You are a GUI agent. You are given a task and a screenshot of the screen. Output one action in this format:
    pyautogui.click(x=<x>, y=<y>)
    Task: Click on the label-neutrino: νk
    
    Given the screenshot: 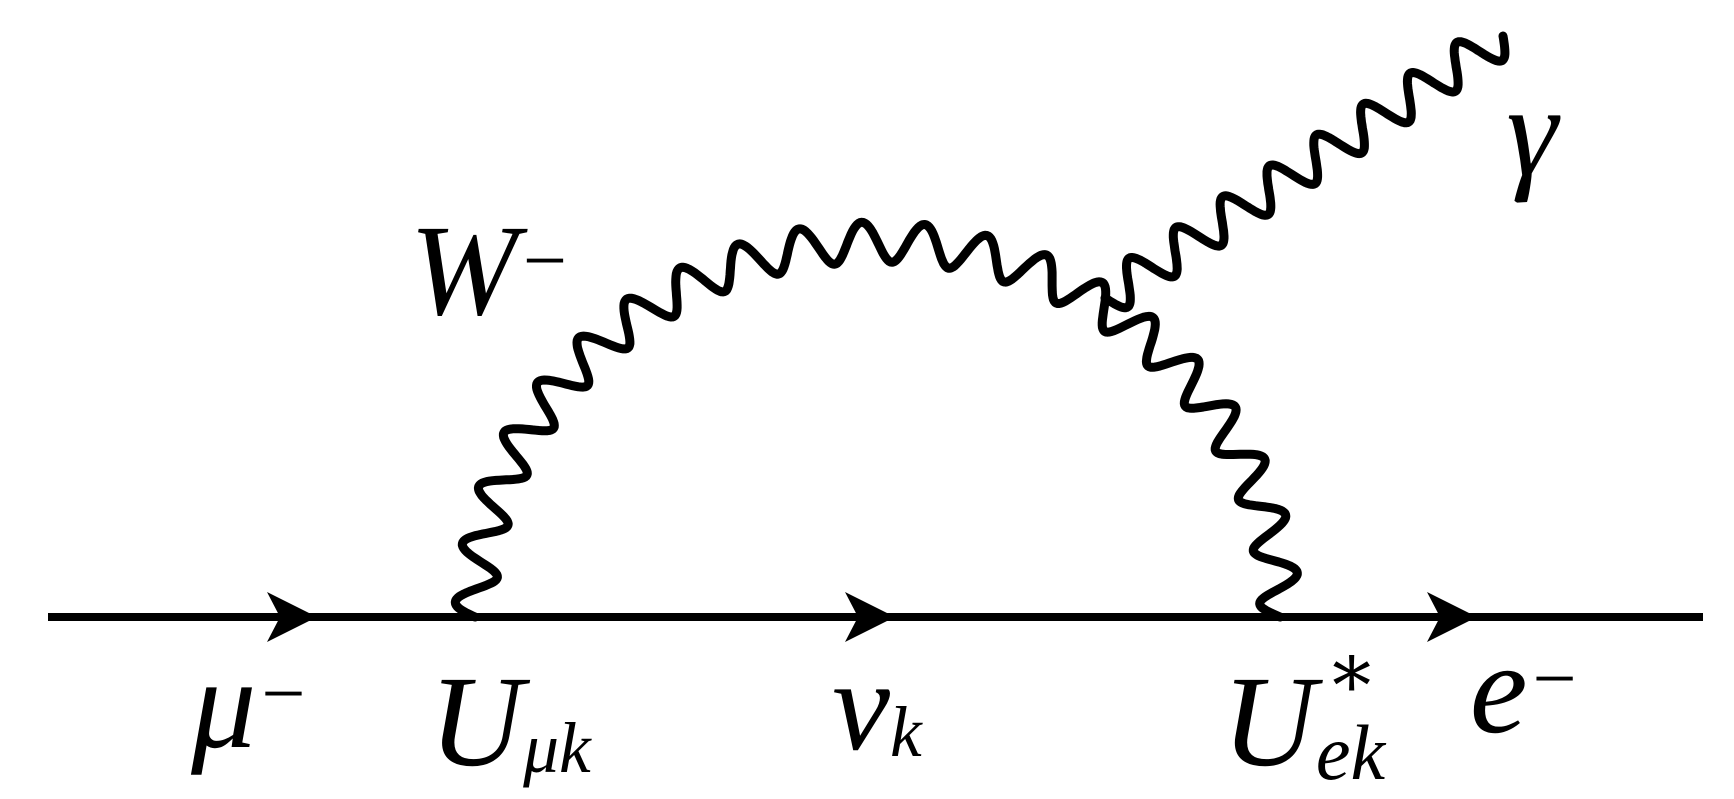 What is the action you would take?
    pyautogui.click(x=876, y=706)
    